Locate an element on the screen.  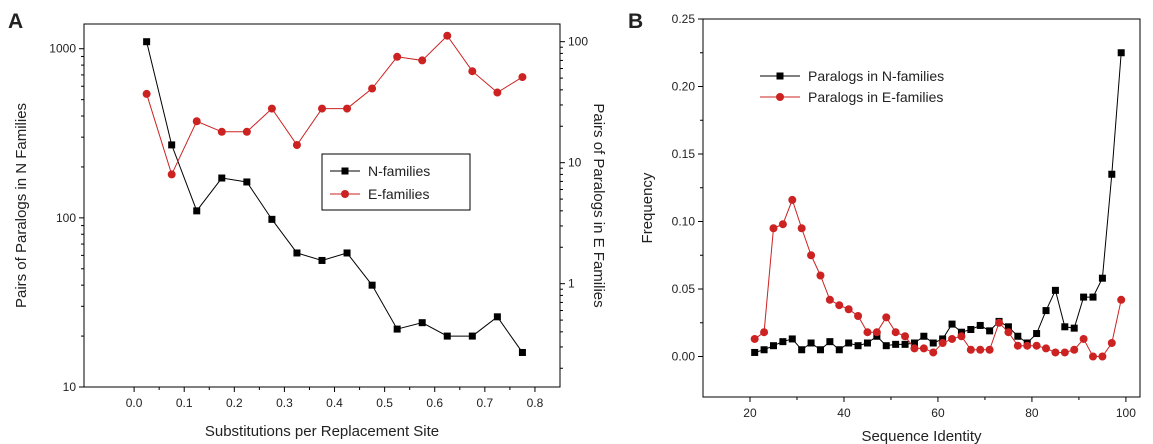
y-left-tick-label: 1000 is located at coordinates (62, 49).